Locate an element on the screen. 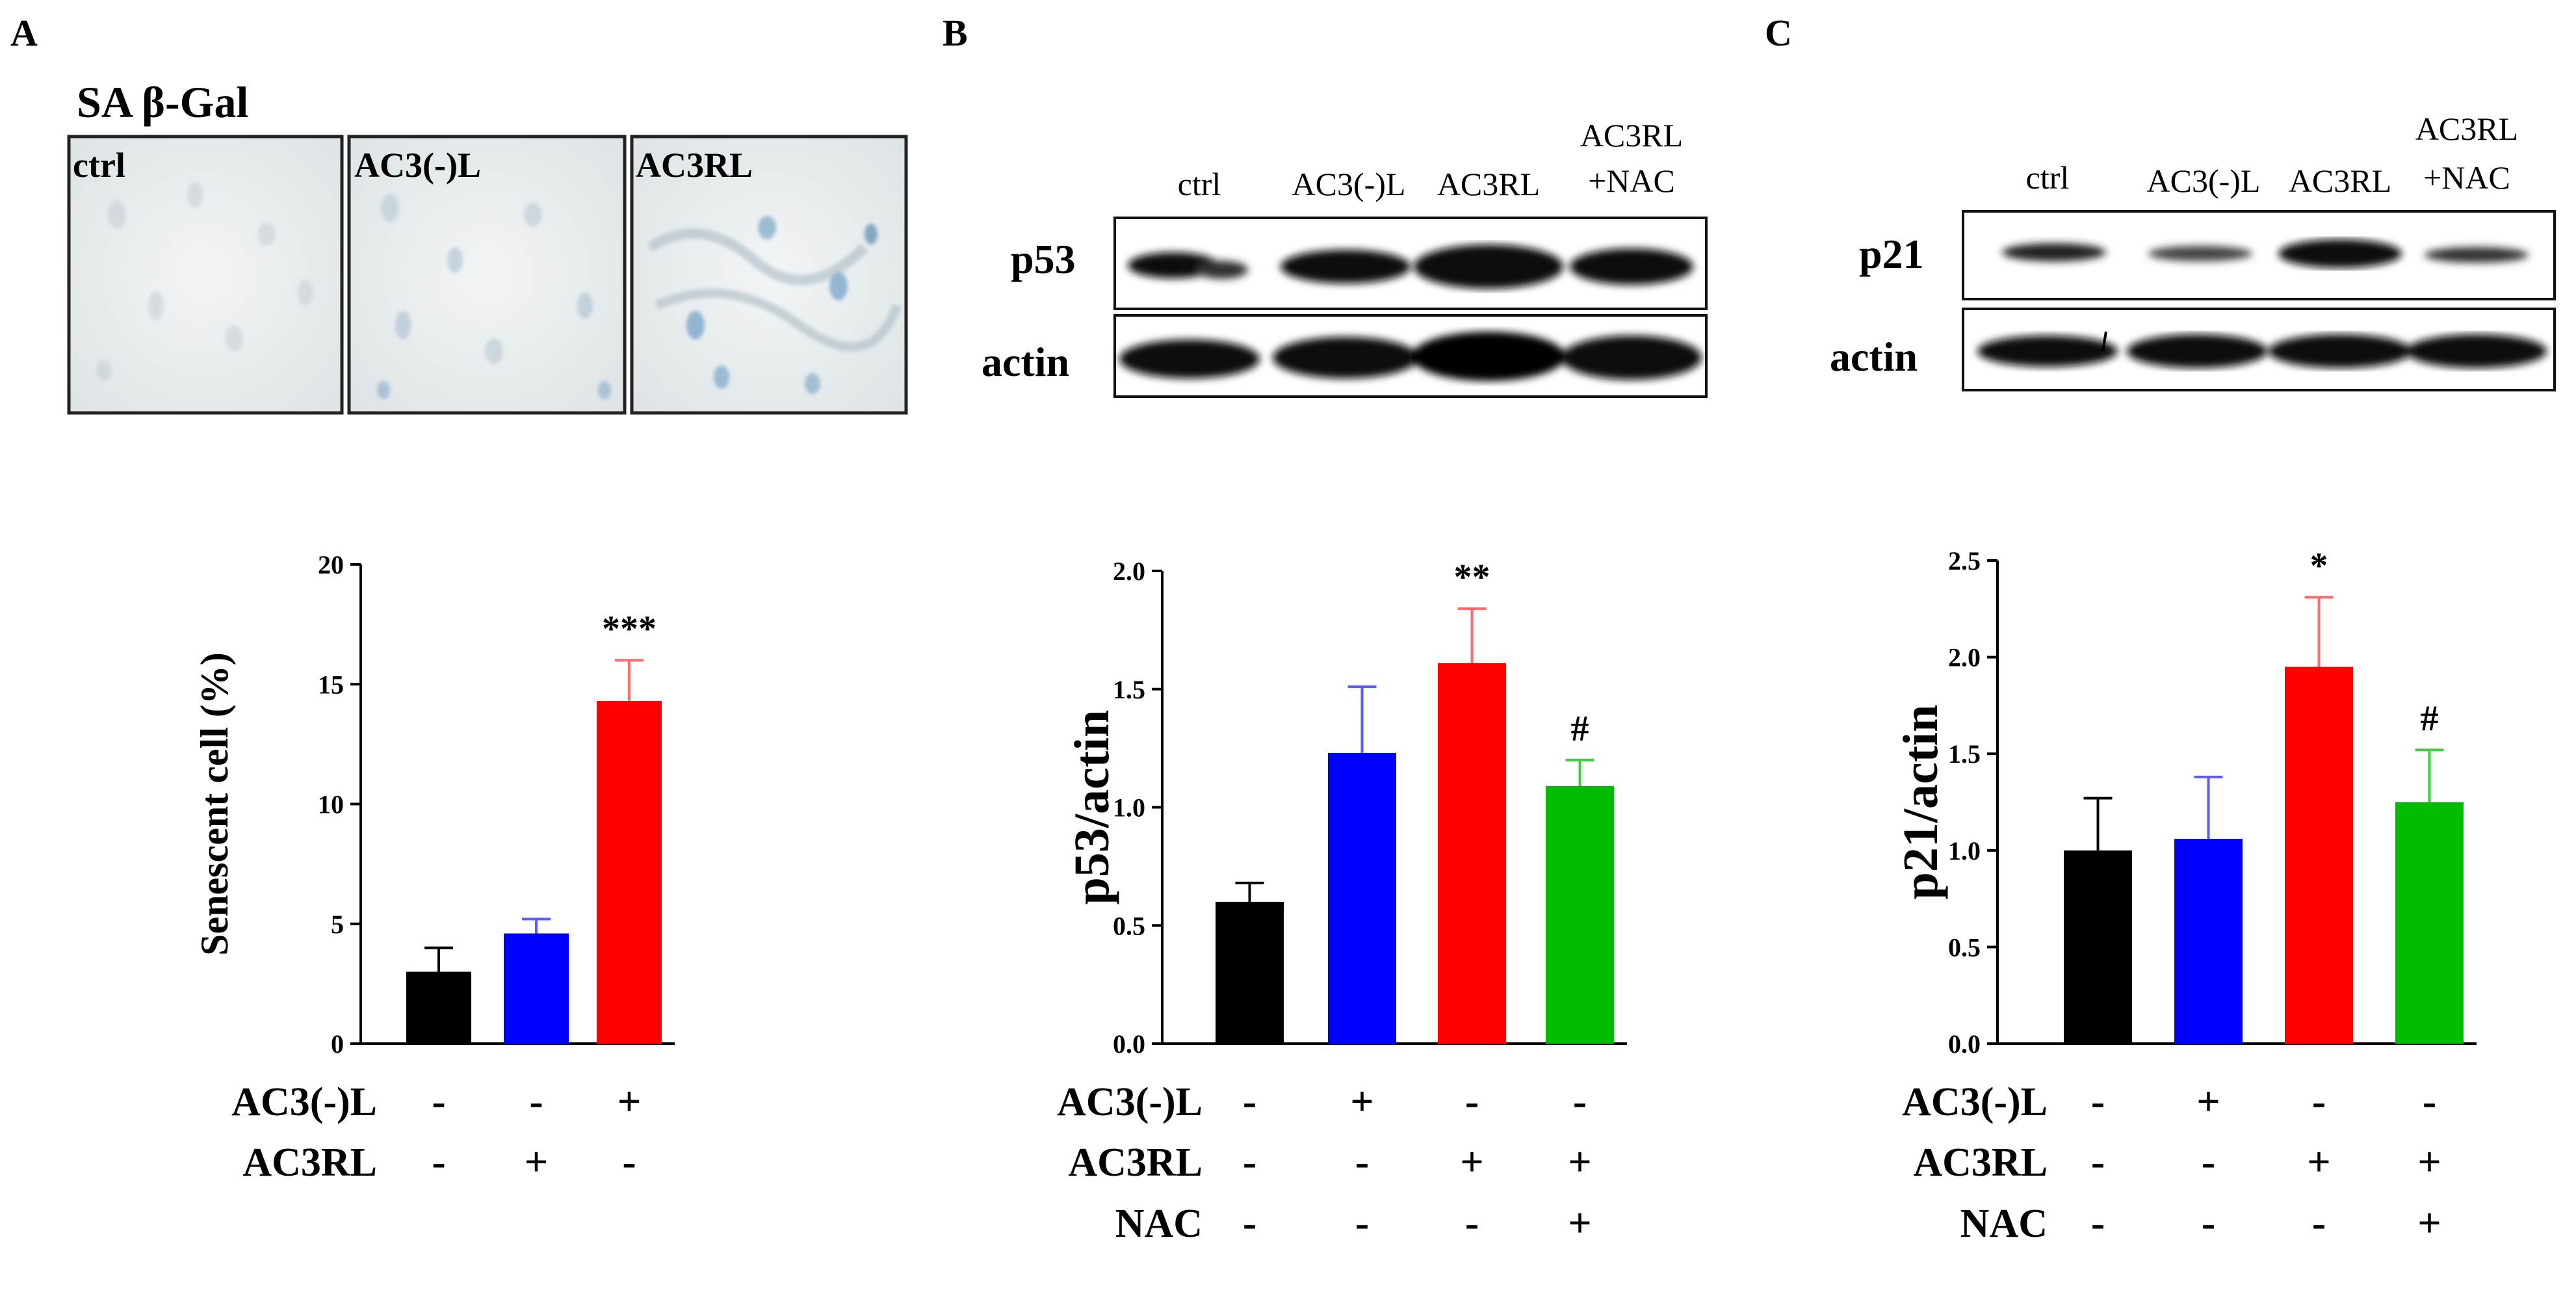 The image size is (2576, 1294). significance-marker: *** is located at coordinates (629, 629).